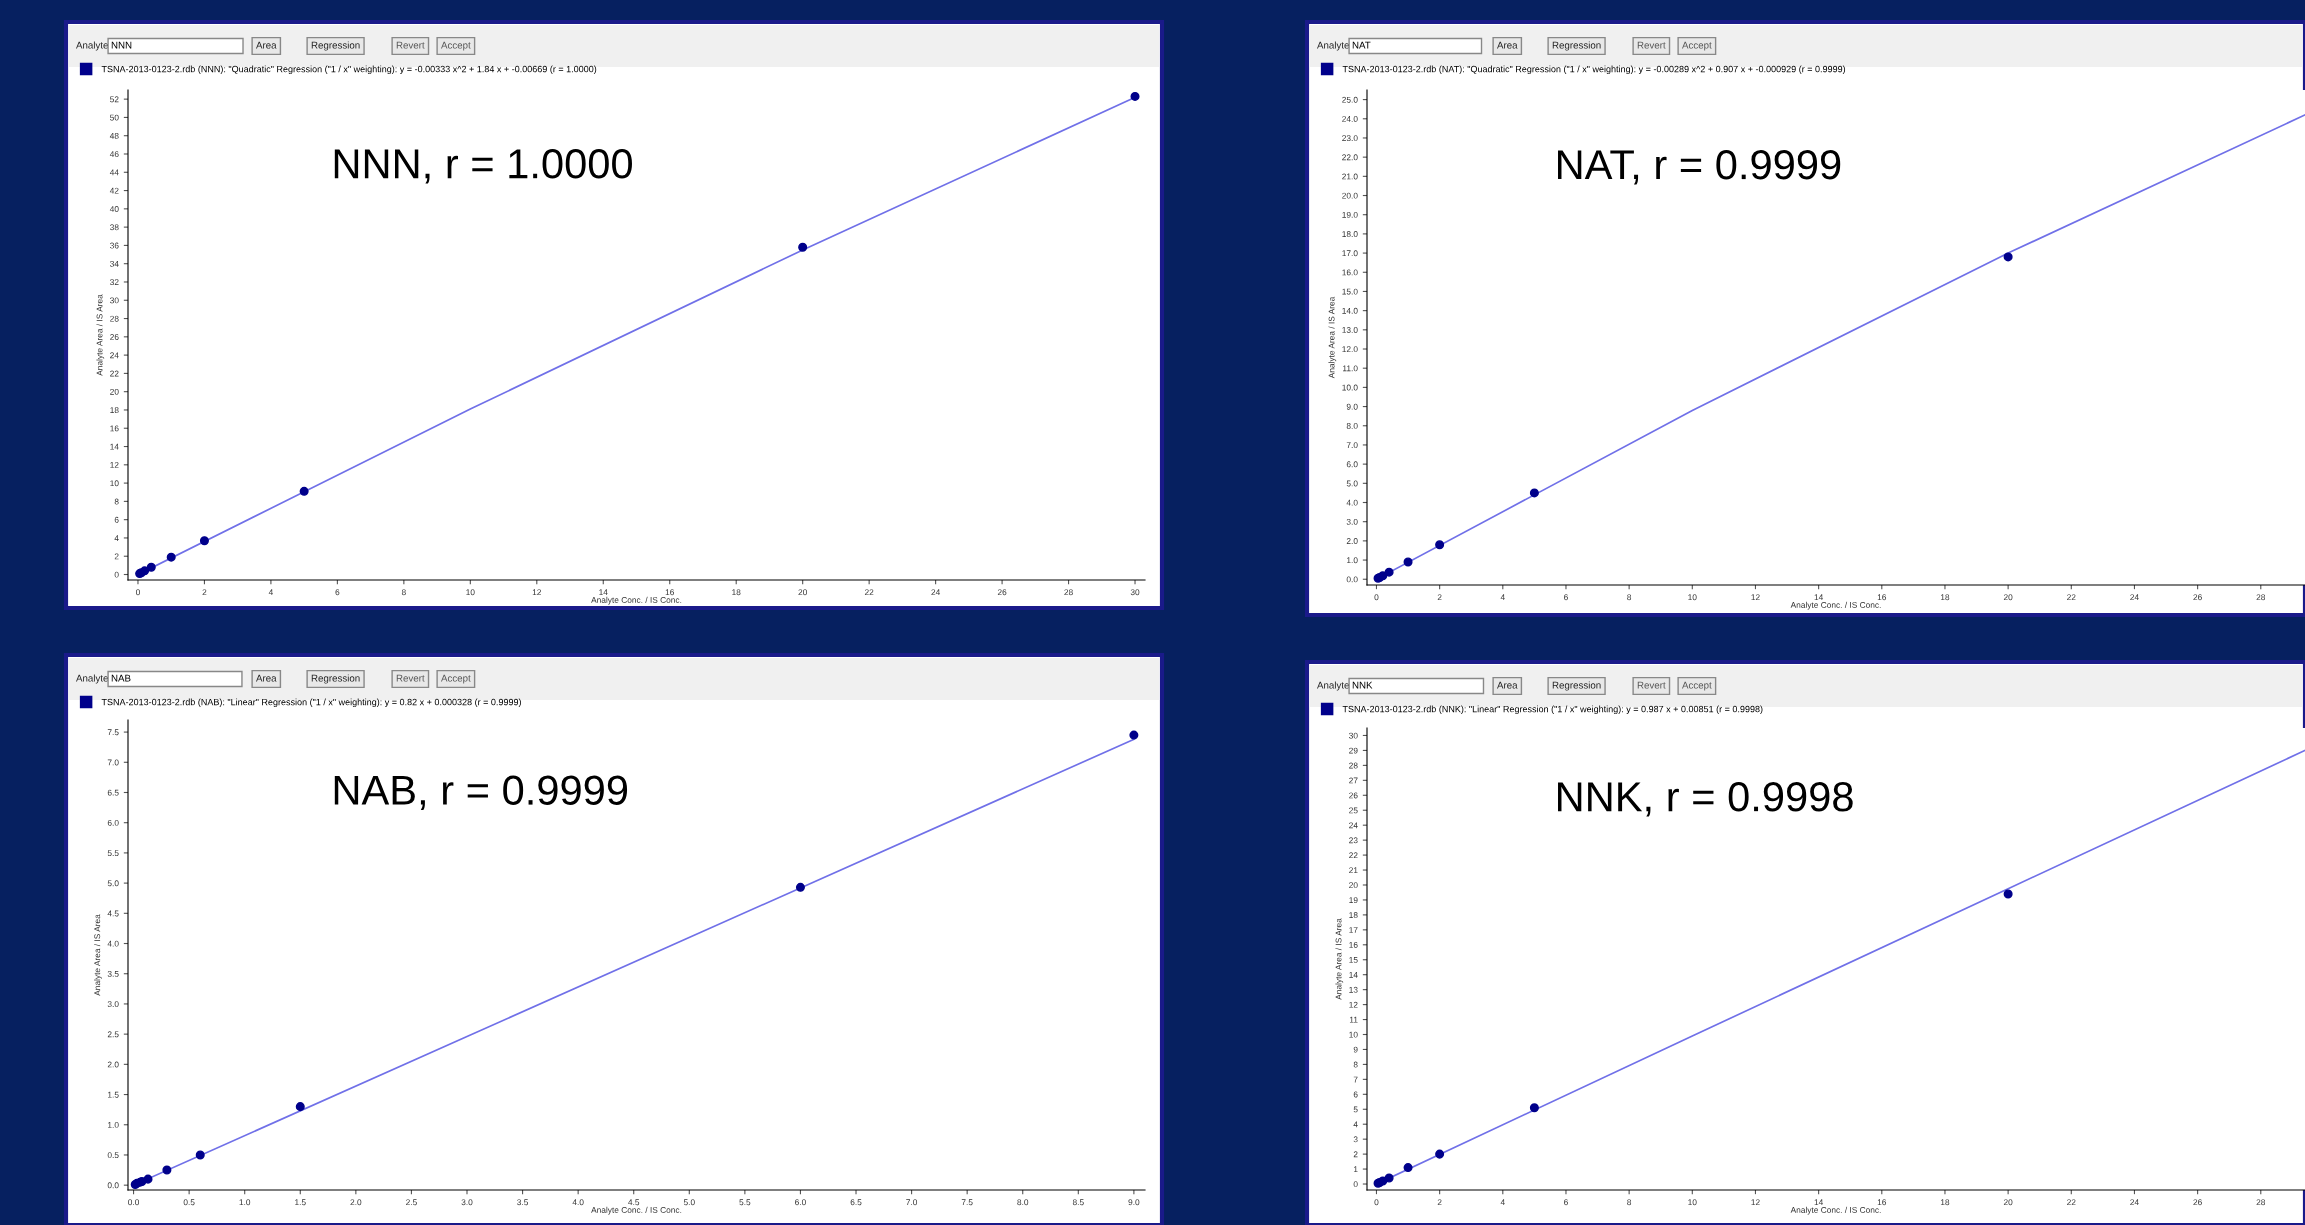 The height and width of the screenshot is (1225, 2305). I want to click on y-tick-label: 15.0, so click(1350, 291).